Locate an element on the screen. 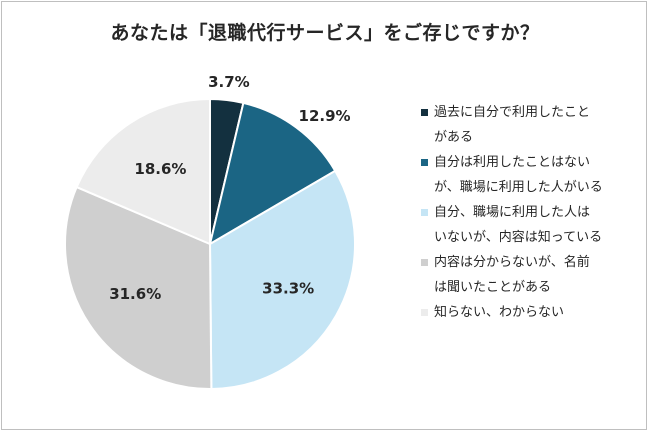  legend-item-coworker-used: 自分は利用したことはない が、職場に利用した人がいる is located at coordinates (531, 175).